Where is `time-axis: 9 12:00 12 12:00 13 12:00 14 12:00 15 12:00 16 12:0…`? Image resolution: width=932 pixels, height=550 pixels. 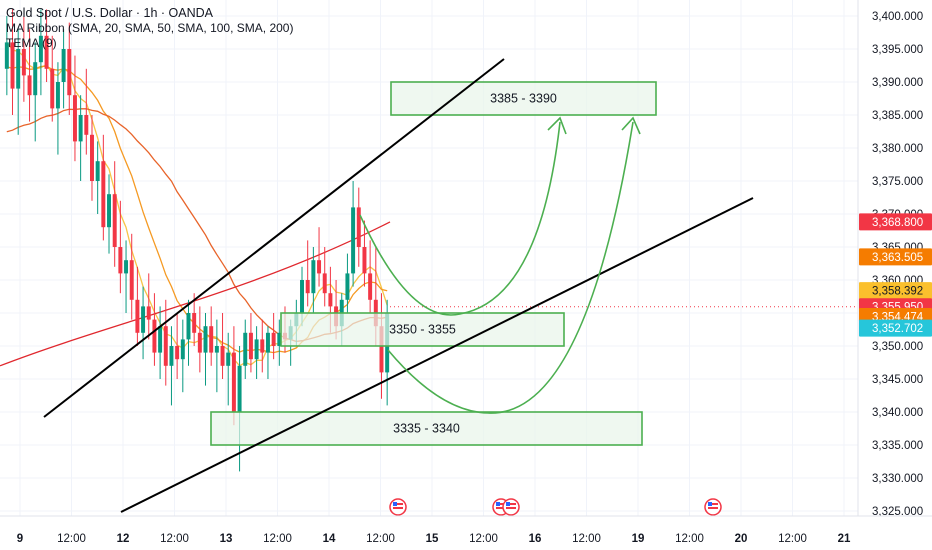 time-axis: 9 12:00 12 12:00 13 12:00 14 12:00 15 12:00 16 12:0… is located at coordinates (466, 532).